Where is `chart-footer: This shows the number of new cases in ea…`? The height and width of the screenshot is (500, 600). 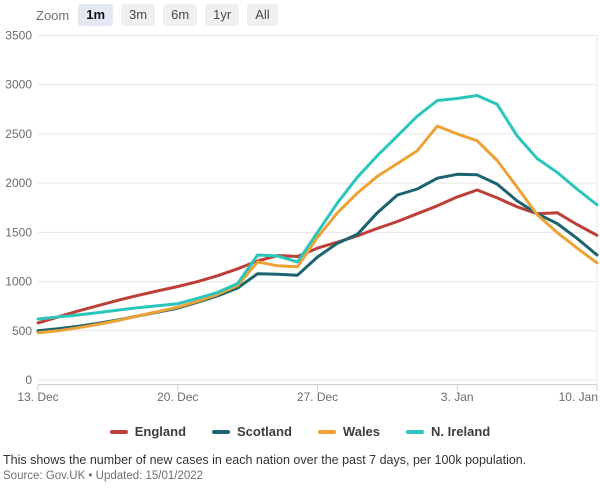 chart-footer: This shows the number of new cases in ea… is located at coordinates (300, 467).